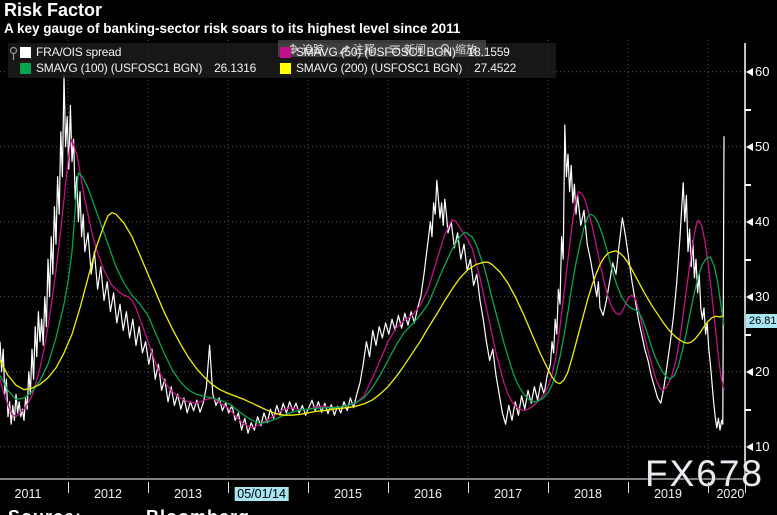 Image resolution: width=777 pixels, height=515 pixels. What do you see at coordinates (313, 49) in the screenshot?
I see `toolbar-button-label: 追踪` at bounding box center [313, 49].